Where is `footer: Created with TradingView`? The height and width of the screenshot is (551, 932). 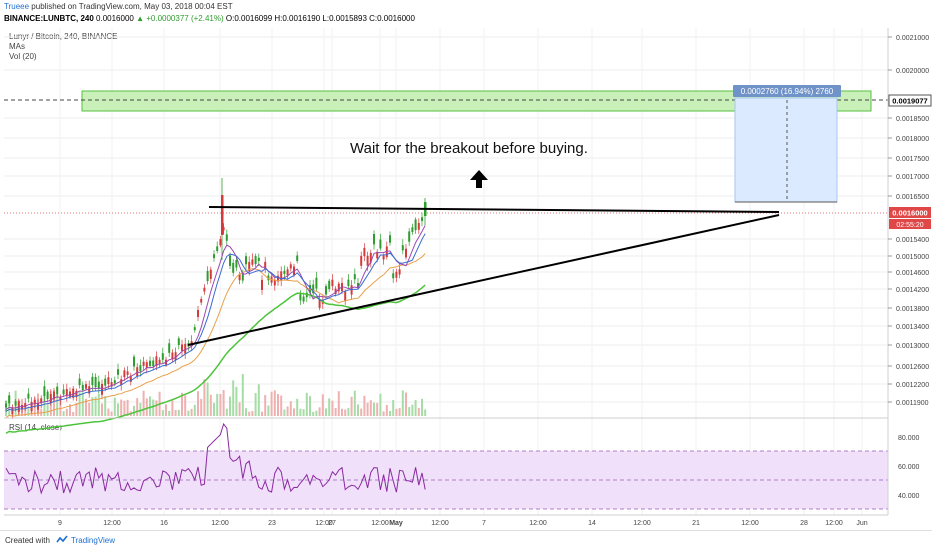
footer: Created with TradingView is located at coordinates (466, 540).